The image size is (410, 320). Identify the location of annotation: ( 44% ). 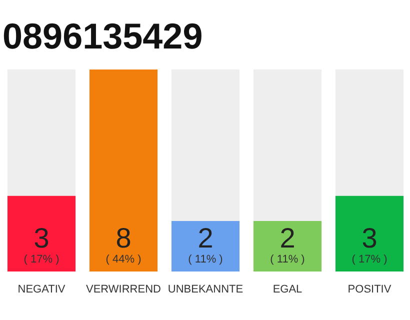
(124, 260).